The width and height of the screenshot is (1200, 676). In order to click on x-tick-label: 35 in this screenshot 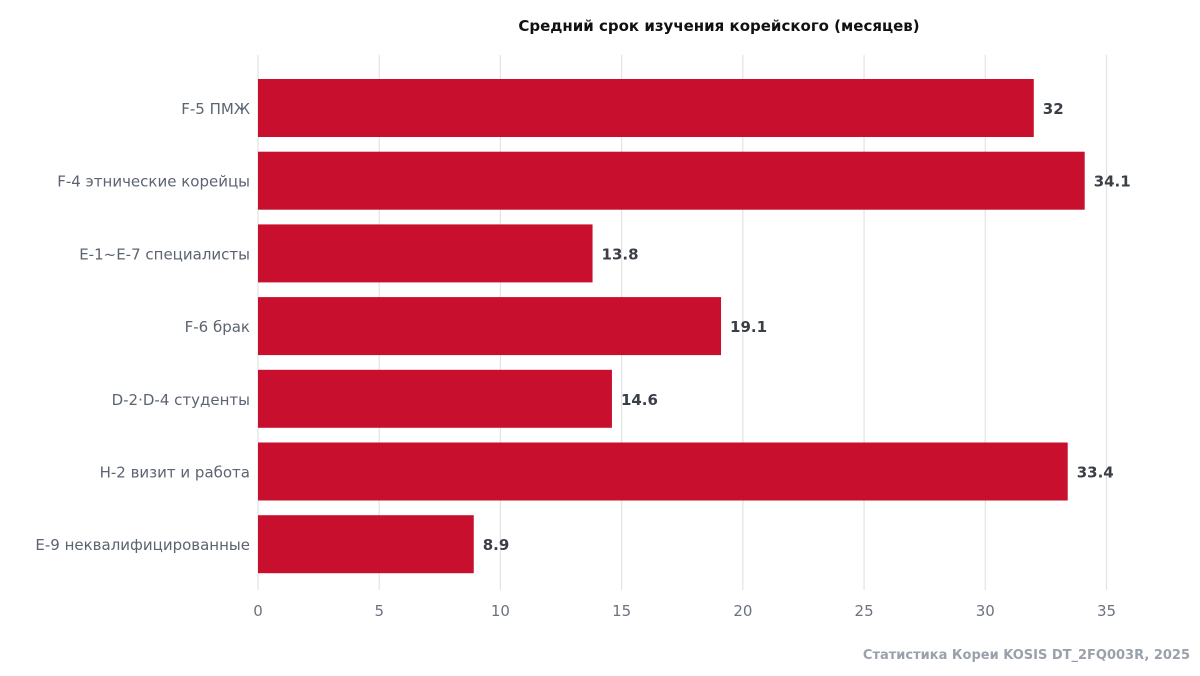, I will do `click(1106, 611)`.